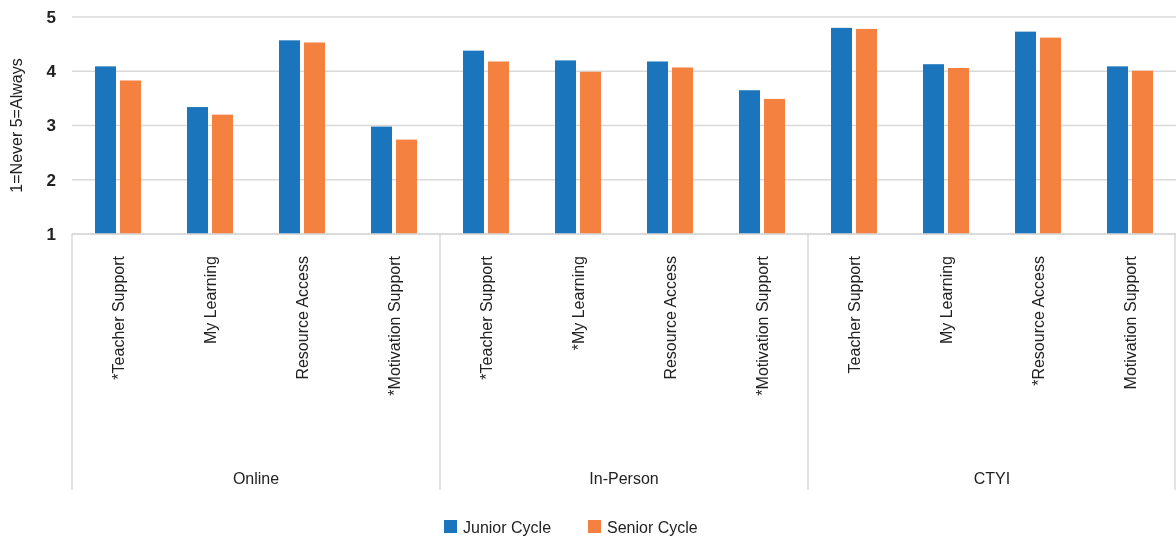  What do you see at coordinates (578, 303) in the screenshot?
I see `x-tick-label: *My Learning` at bounding box center [578, 303].